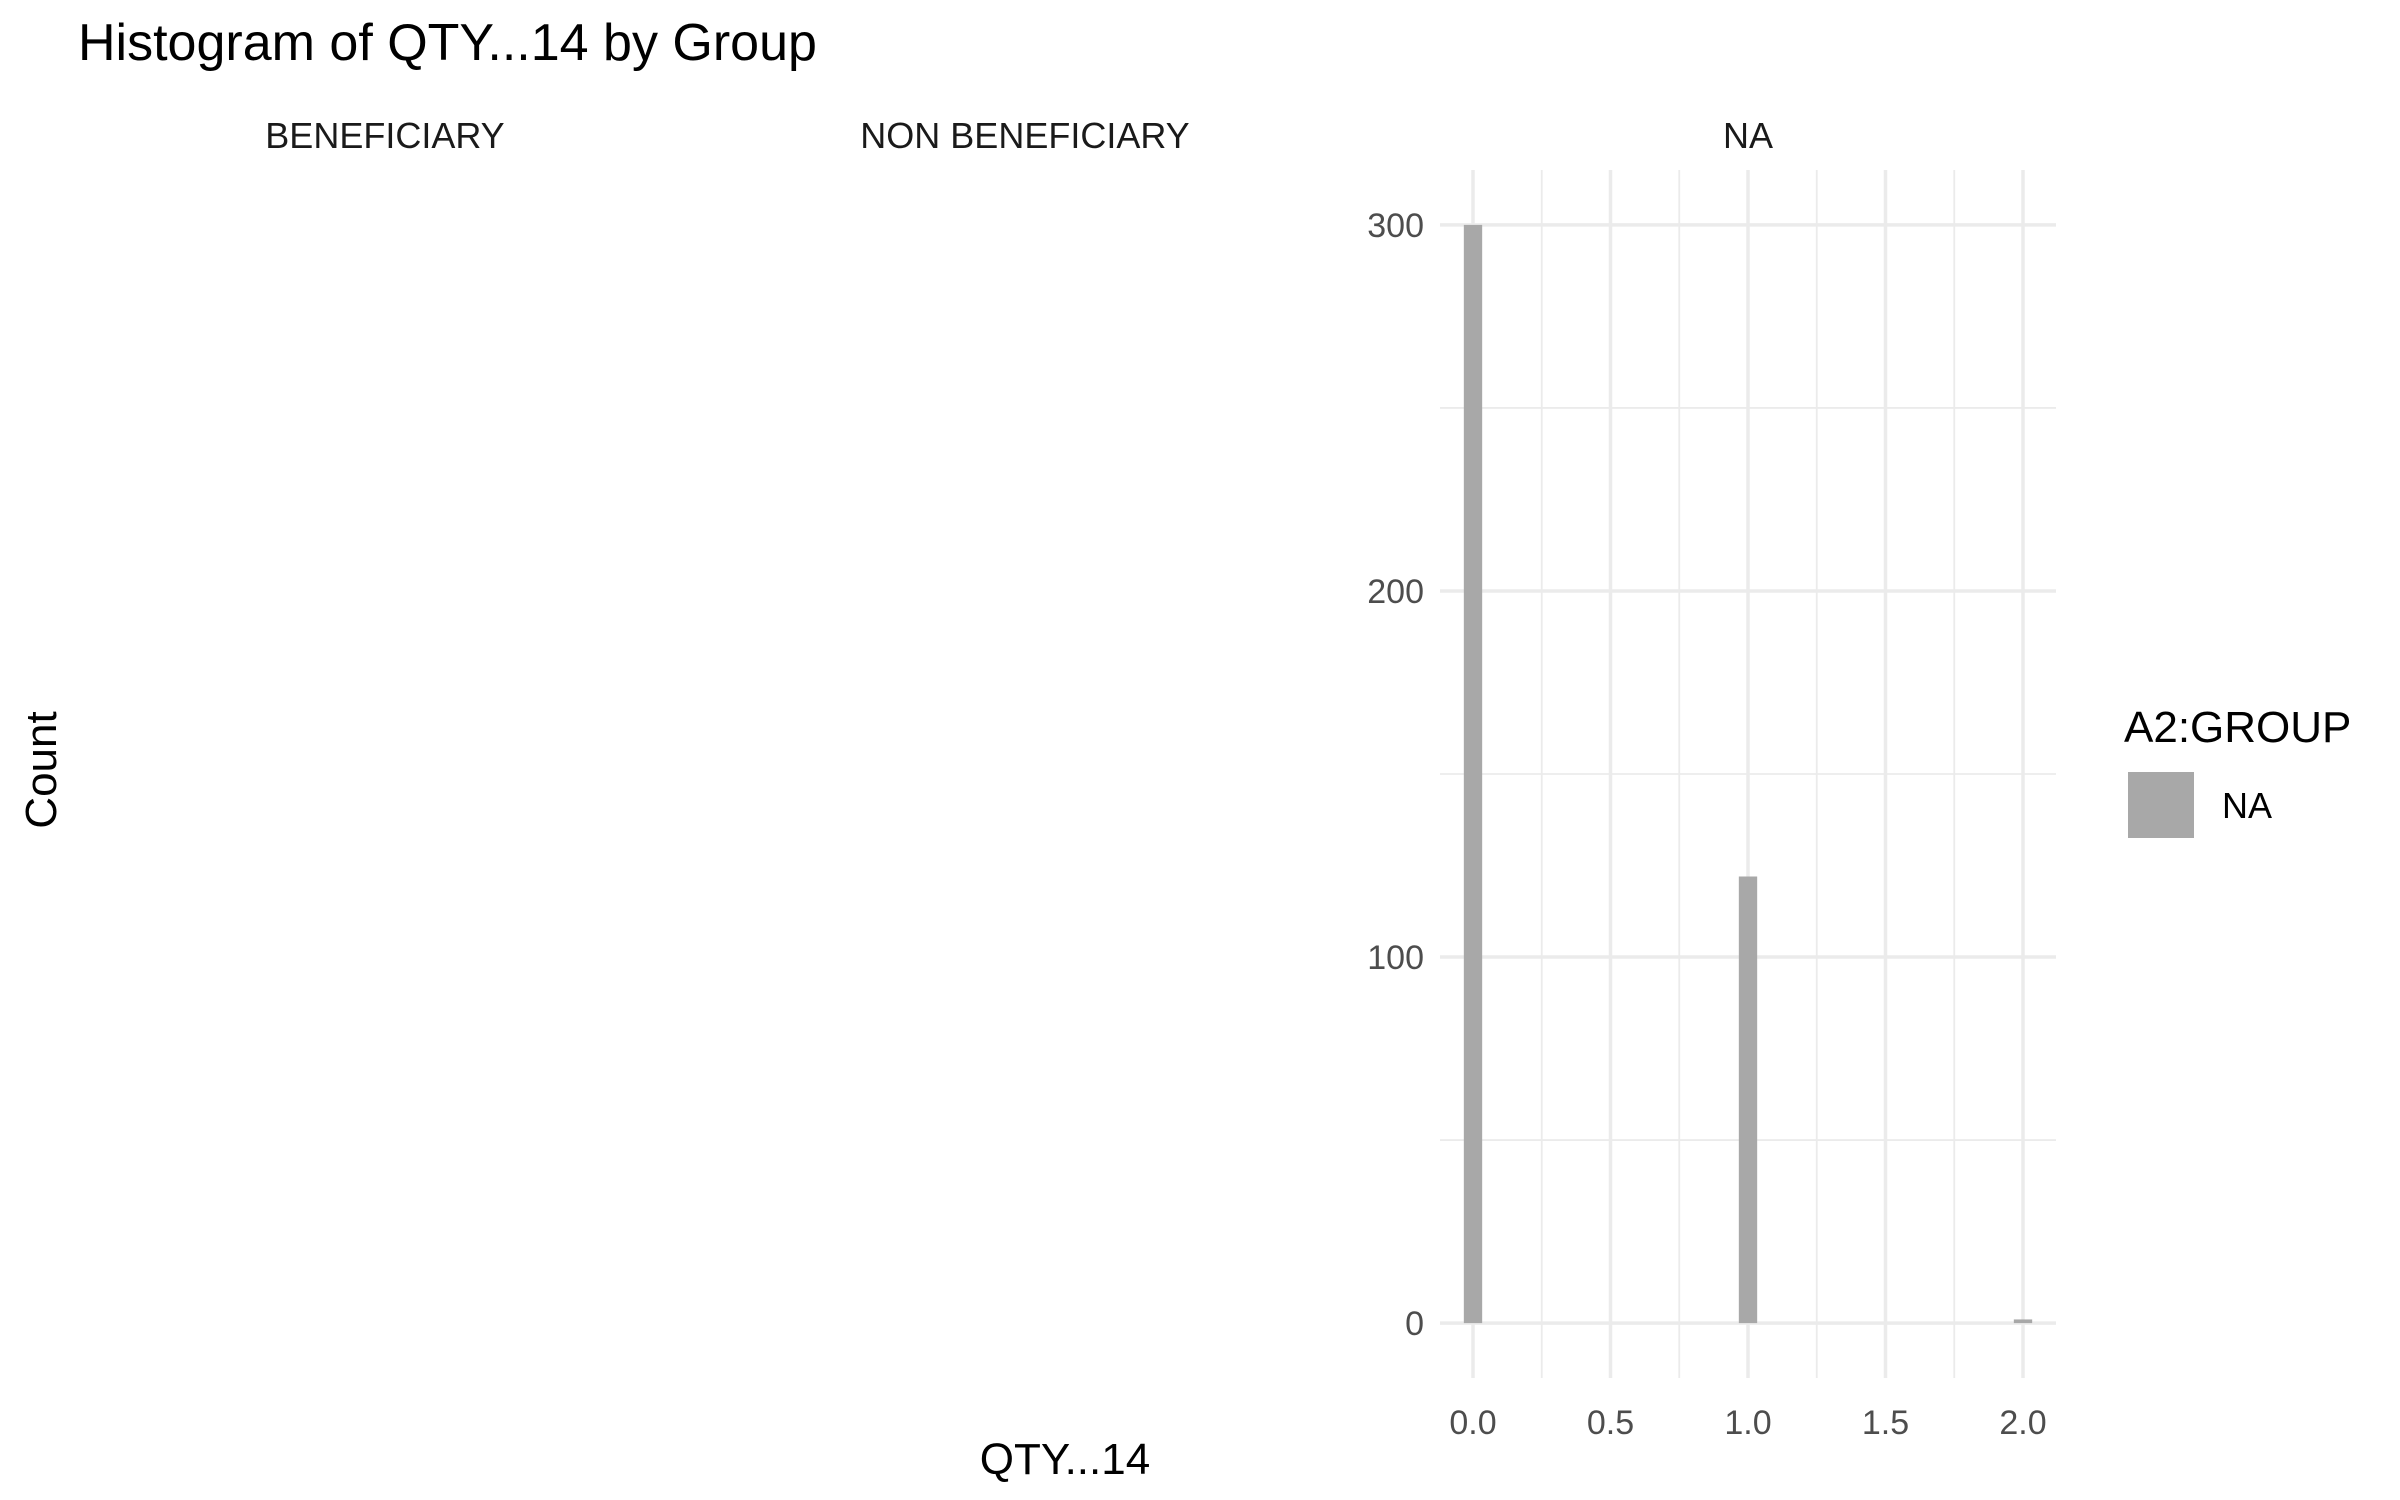  Describe the element at coordinates (1395, 592) in the screenshot. I see `y-tick-label: 200` at that location.